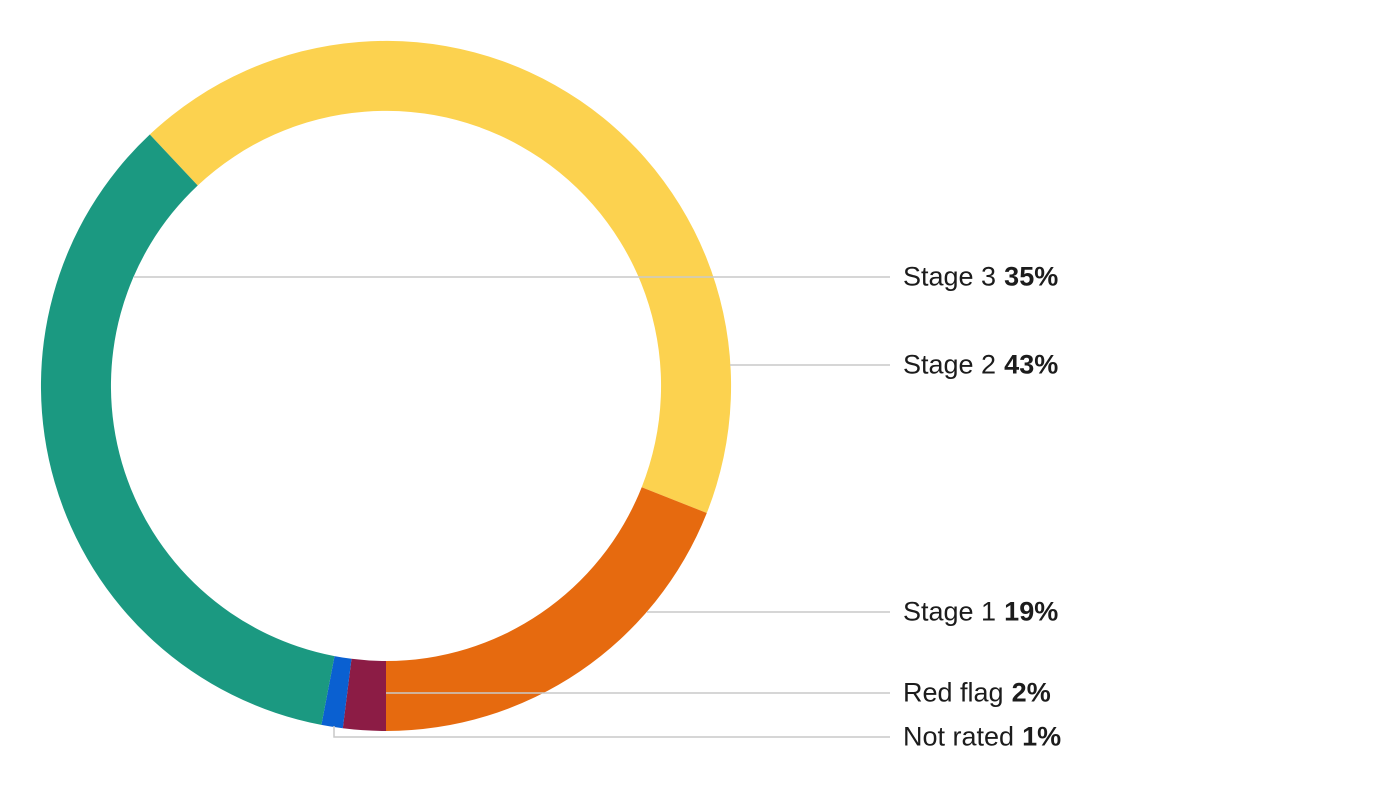 The width and height of the screenshot is (1378, 788). What do you see at coordinates (364, 694) in the screenshot?
I see `donut-segment-red-flag` at bounding box center [364, 694].